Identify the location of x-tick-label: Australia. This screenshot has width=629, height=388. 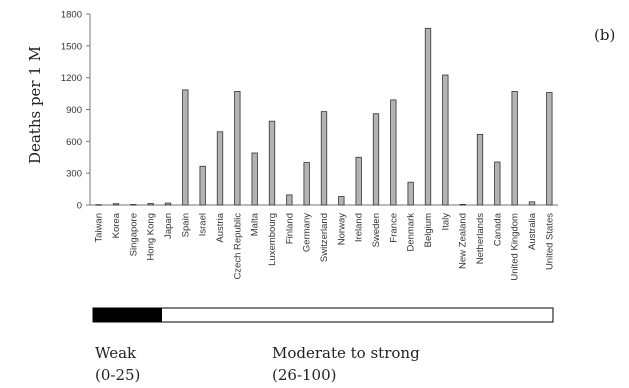
(532, 231).